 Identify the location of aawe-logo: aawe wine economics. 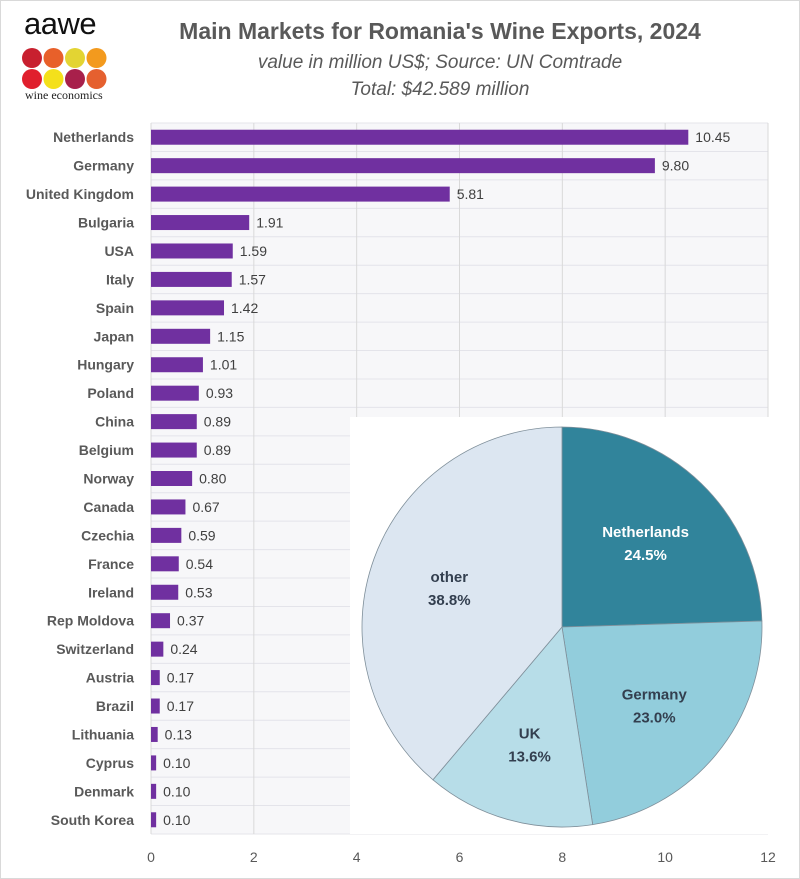
(72, 55).